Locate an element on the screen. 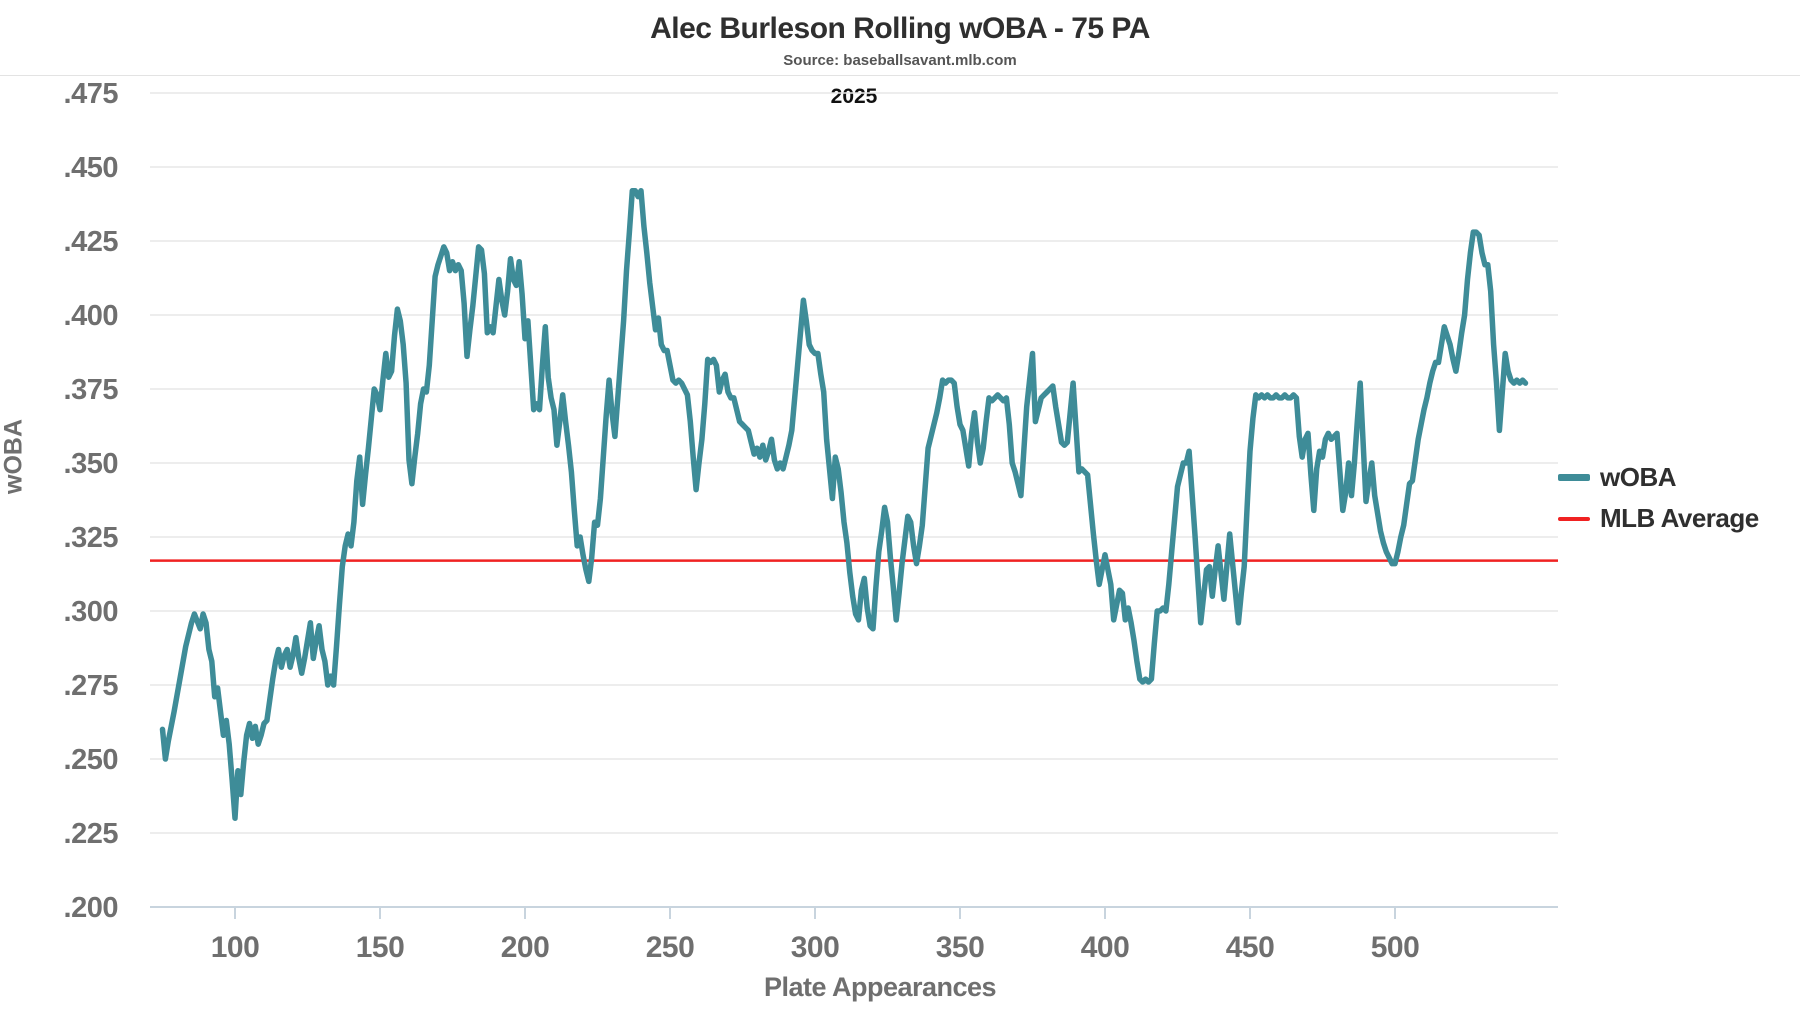 Image resolution: width=1800 pixels, height=1013 pixels. chart-source: Source: baseballsavant.mlb.com is located at coordinates (900, 60).